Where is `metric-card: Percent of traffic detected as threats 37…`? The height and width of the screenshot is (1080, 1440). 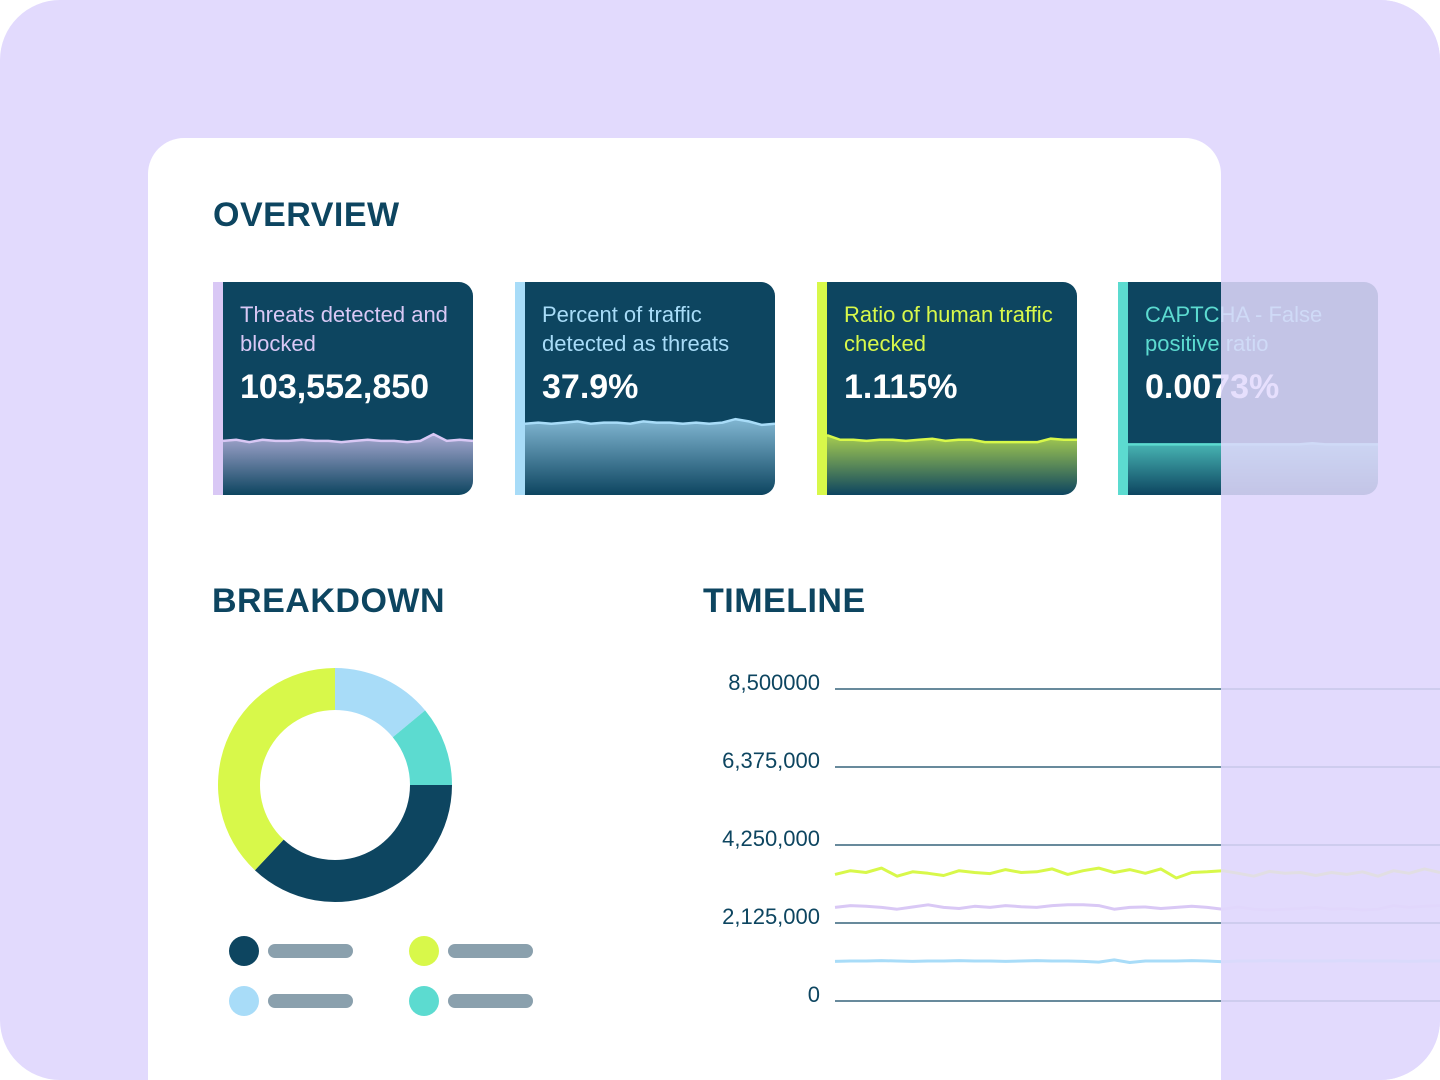
metric-card: Percent of traffic detected as threats 37… is located at coordinates (645, 388).